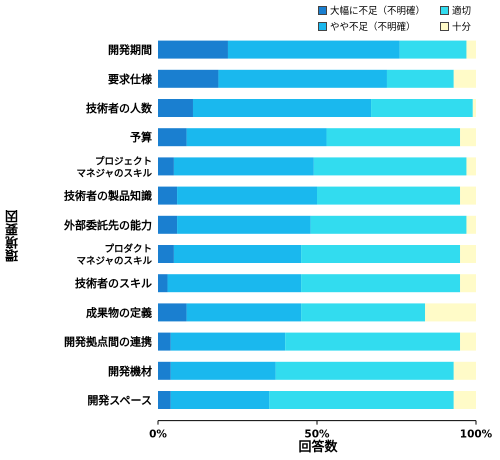 This screenshot has width=500, height=460. What do you see at coordinates (123, 161) in the screenshot?
I see `category-label-line: プロジェクト` at bounding box center [123, 161].